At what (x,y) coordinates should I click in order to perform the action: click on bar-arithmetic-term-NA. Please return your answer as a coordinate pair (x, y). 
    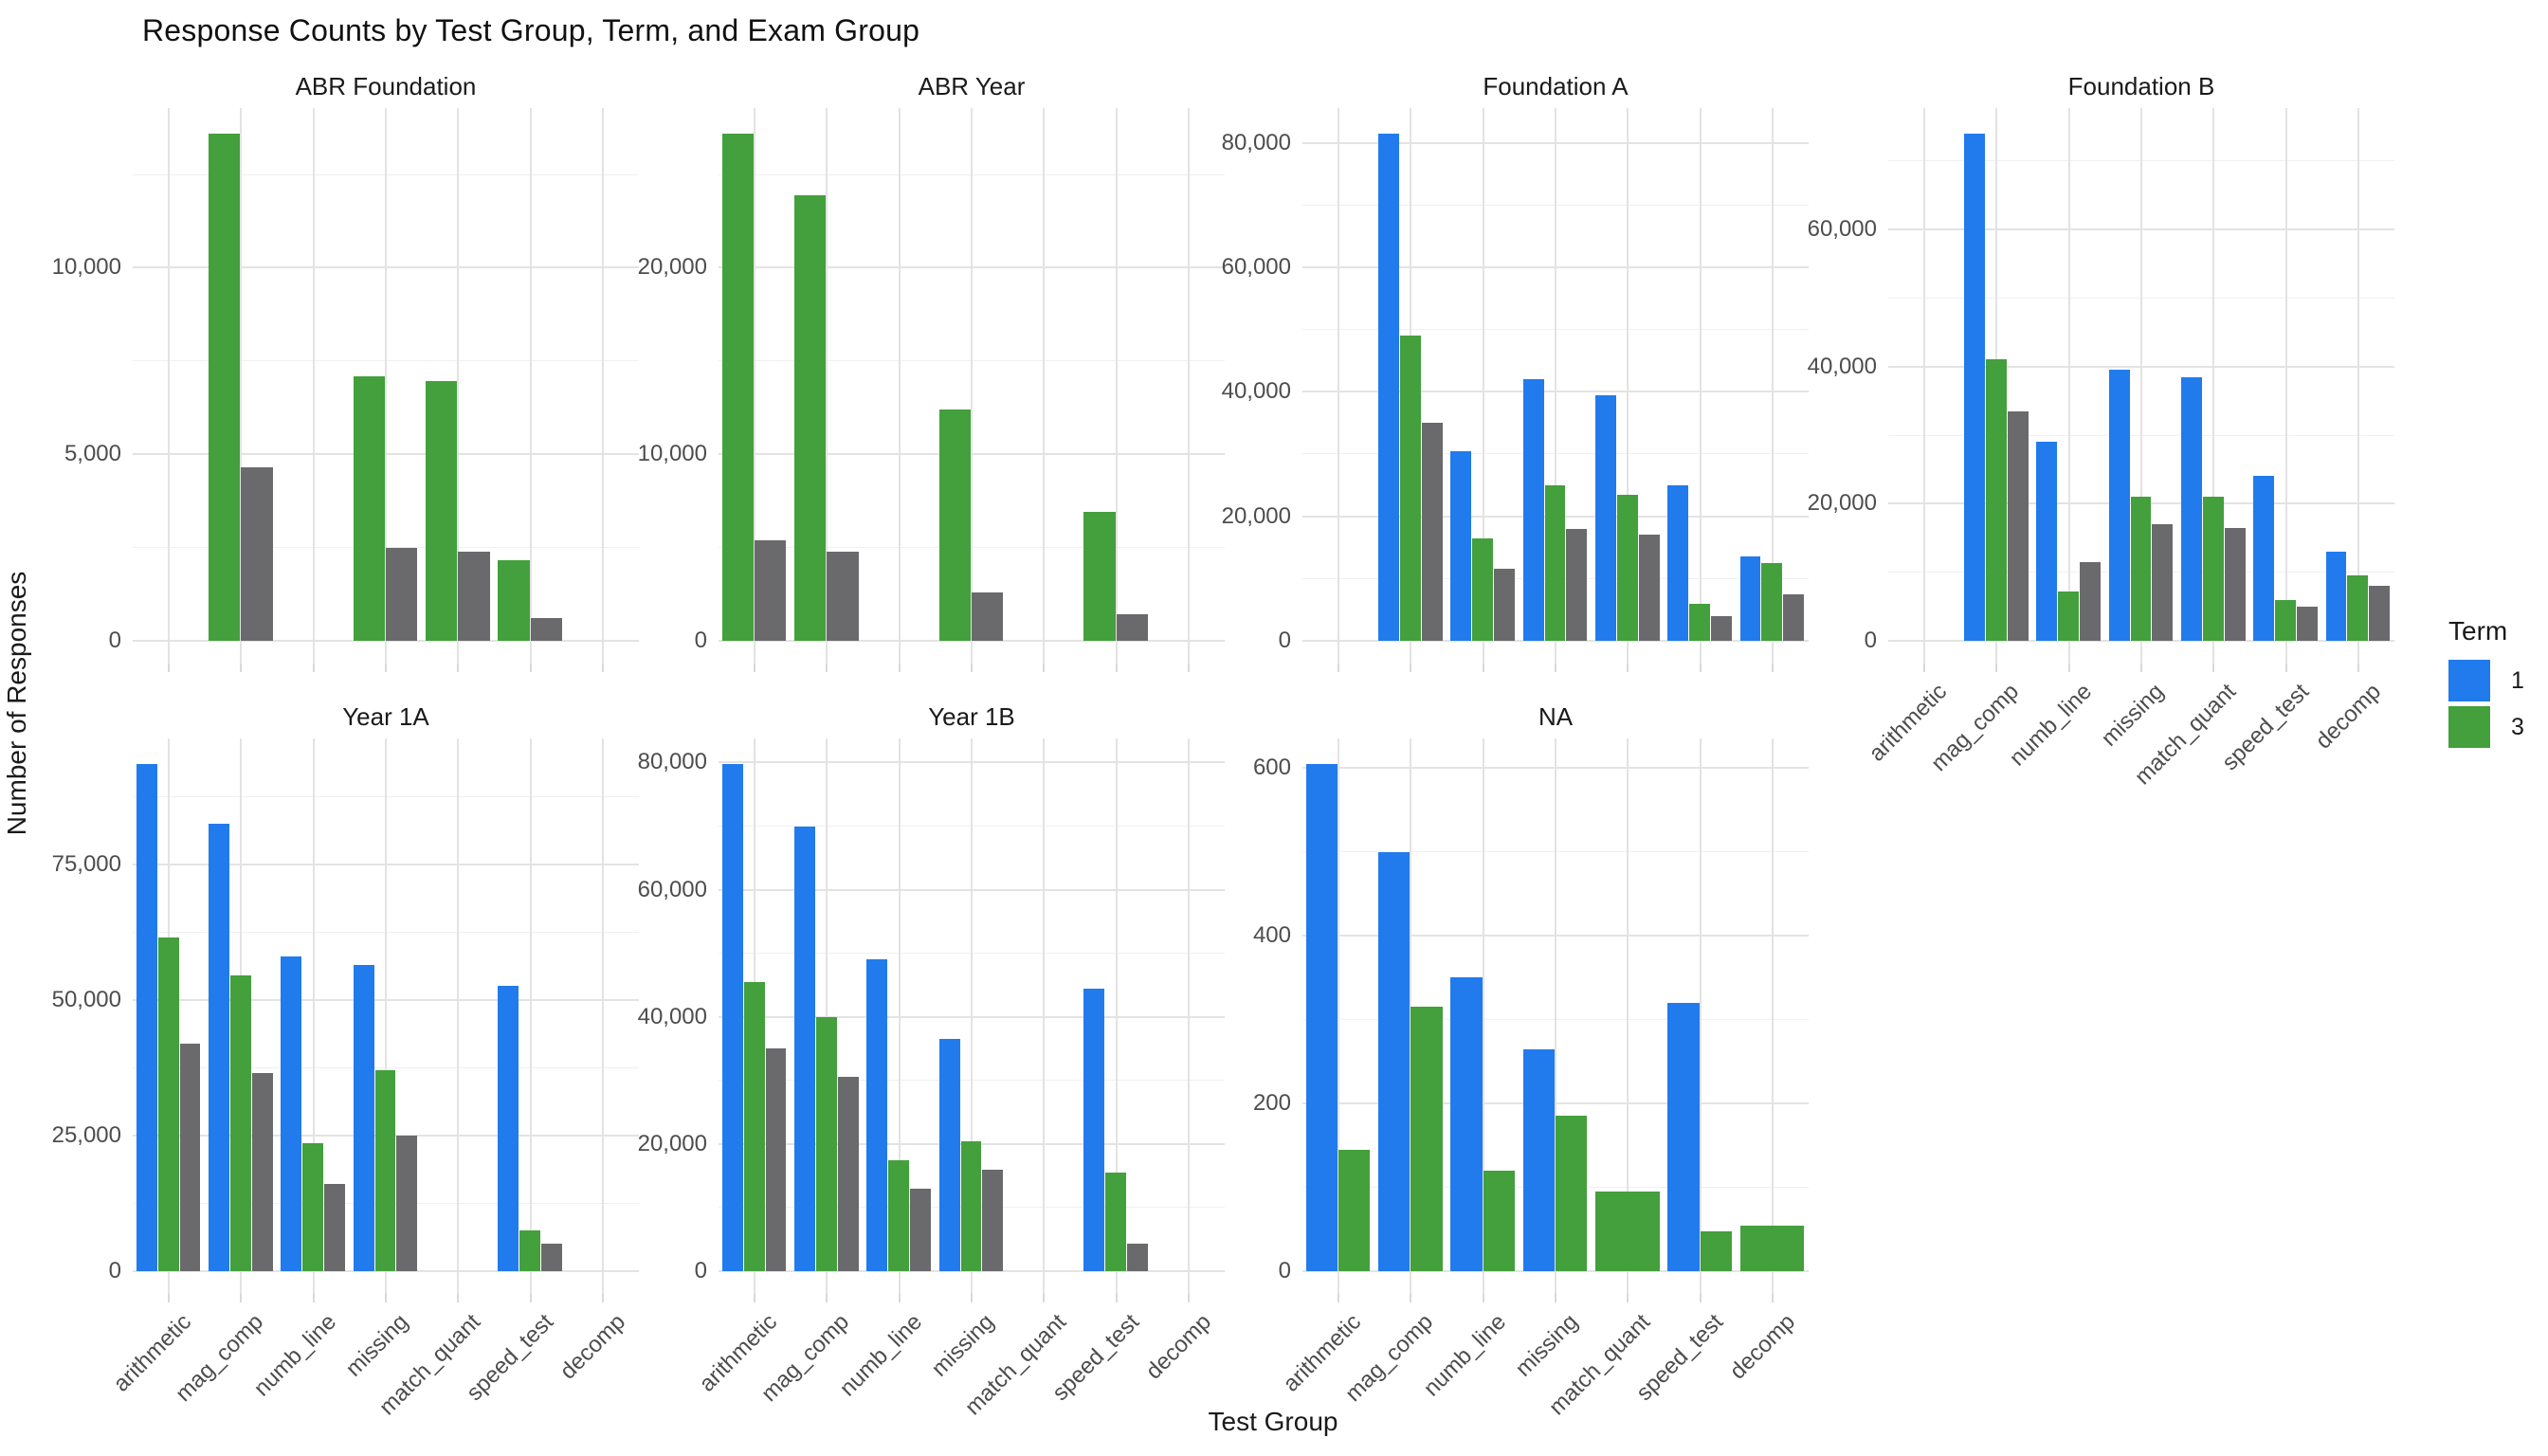
    Looking at the image, I should click on (190, 1157).